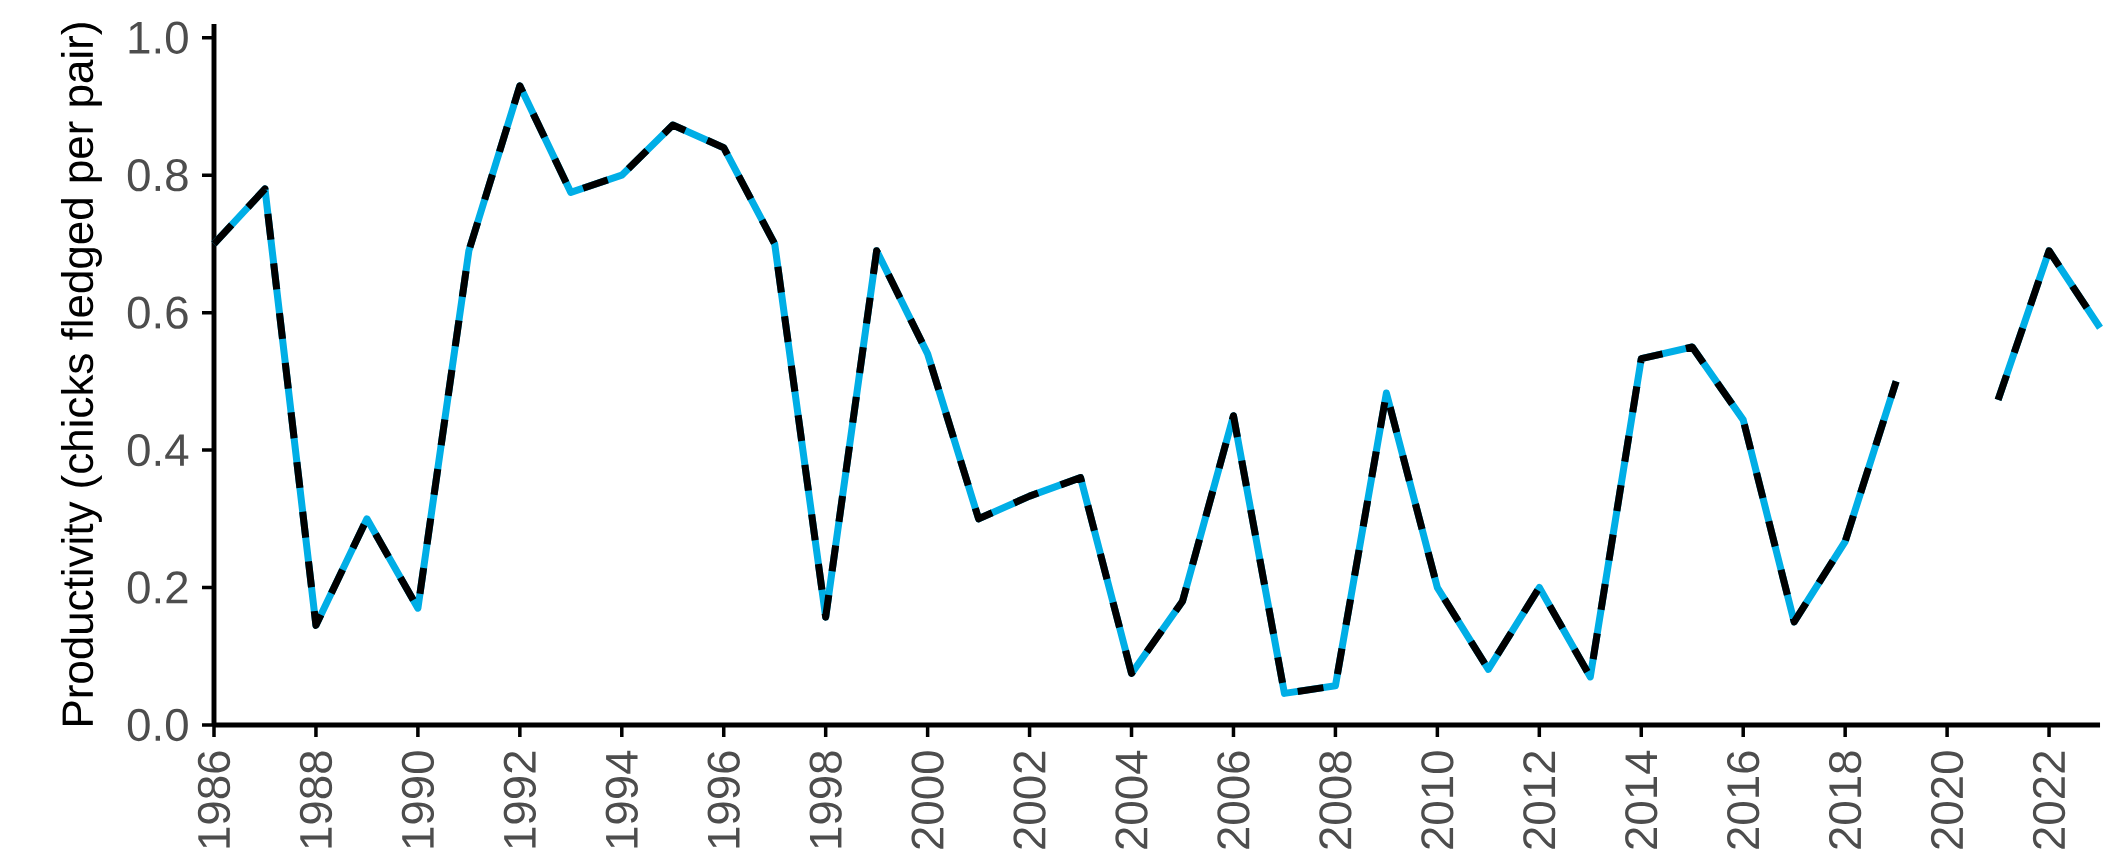 The image size is (2125, 866). What do you see at coordinates (157, 312) in the screenshot?
I see `y-tick-label: 0.6` at bounding box center [157, 312].